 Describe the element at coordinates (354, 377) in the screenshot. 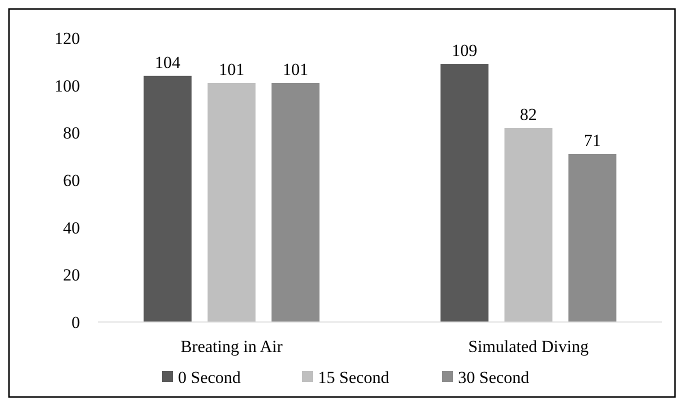

I see `legend-label: 15 Second` at that location.